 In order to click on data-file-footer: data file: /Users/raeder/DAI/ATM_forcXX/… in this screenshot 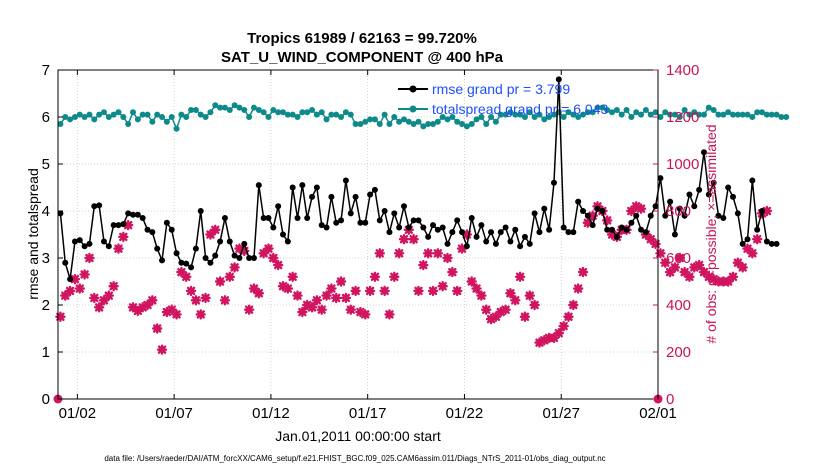, I will do `click(354, 458)`.